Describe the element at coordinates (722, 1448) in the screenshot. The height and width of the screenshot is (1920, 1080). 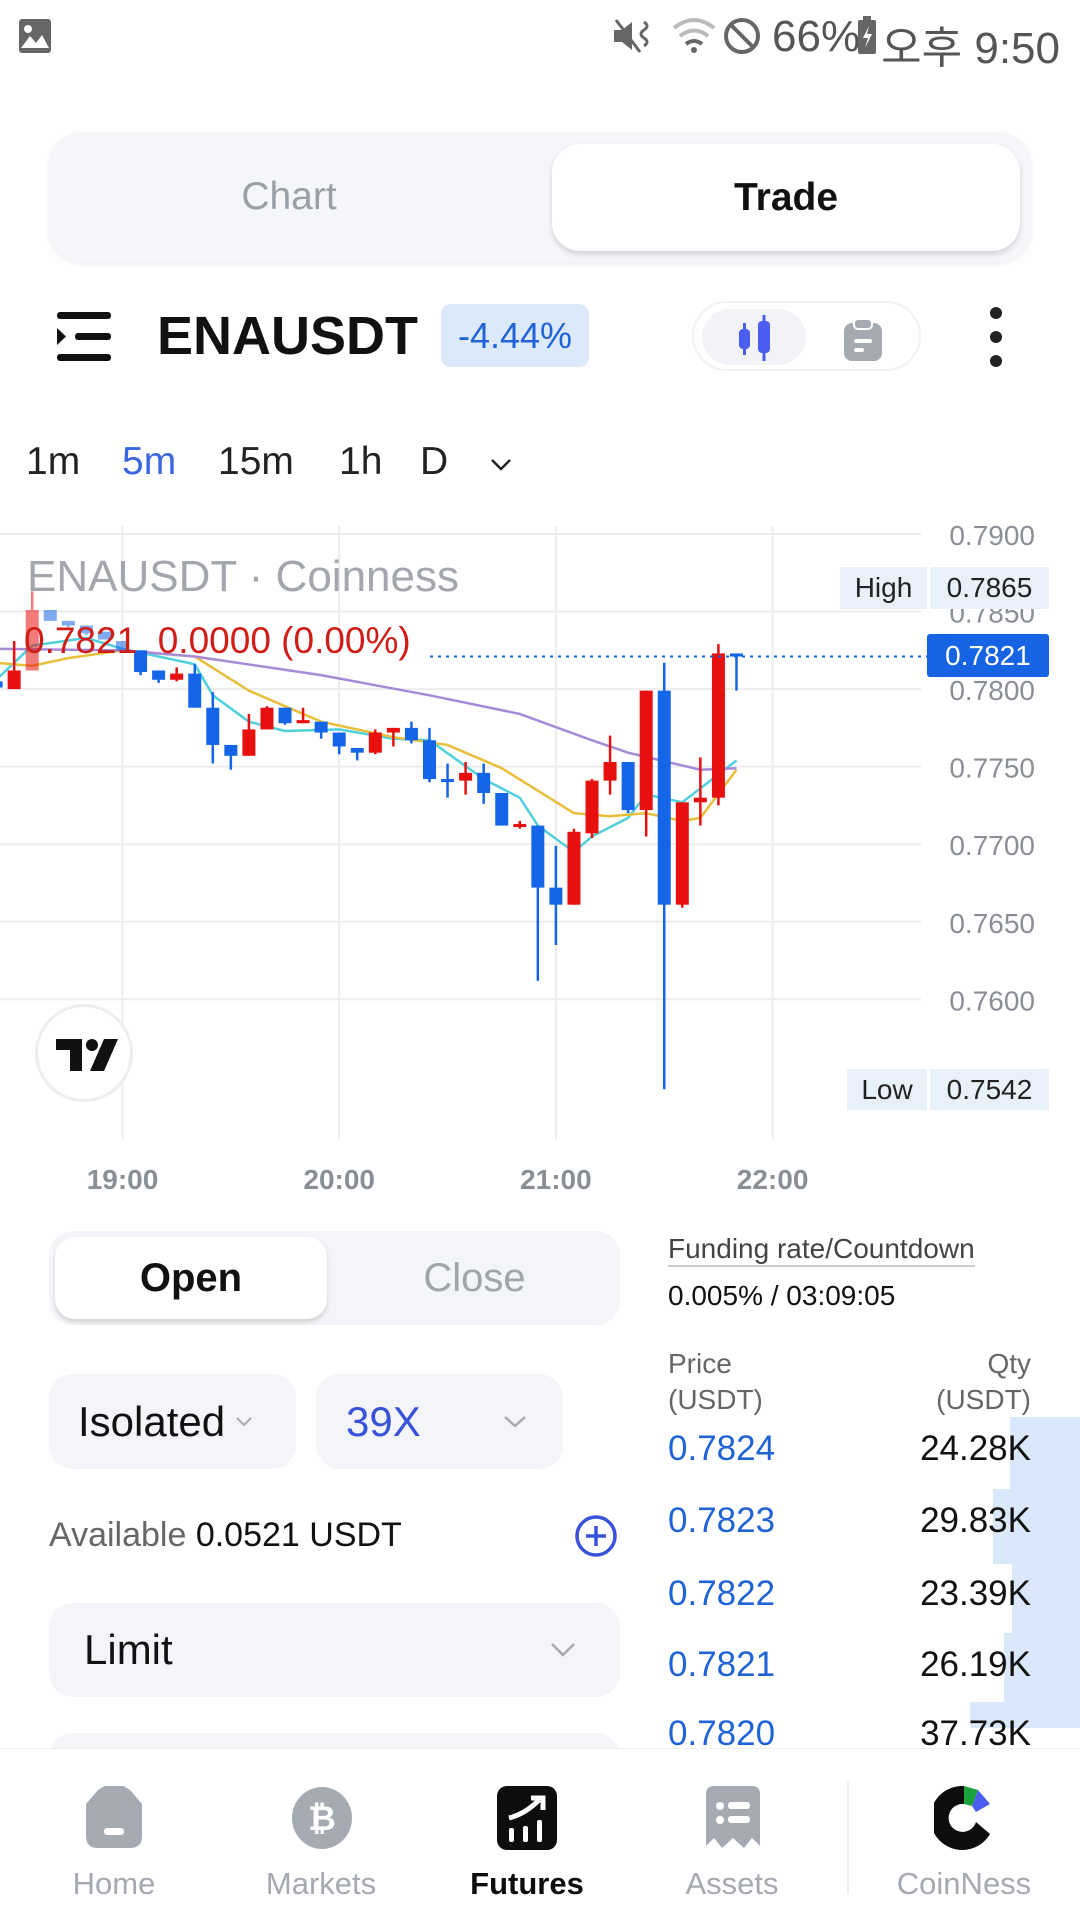
I see `ask-price: 0.7824` at that location.